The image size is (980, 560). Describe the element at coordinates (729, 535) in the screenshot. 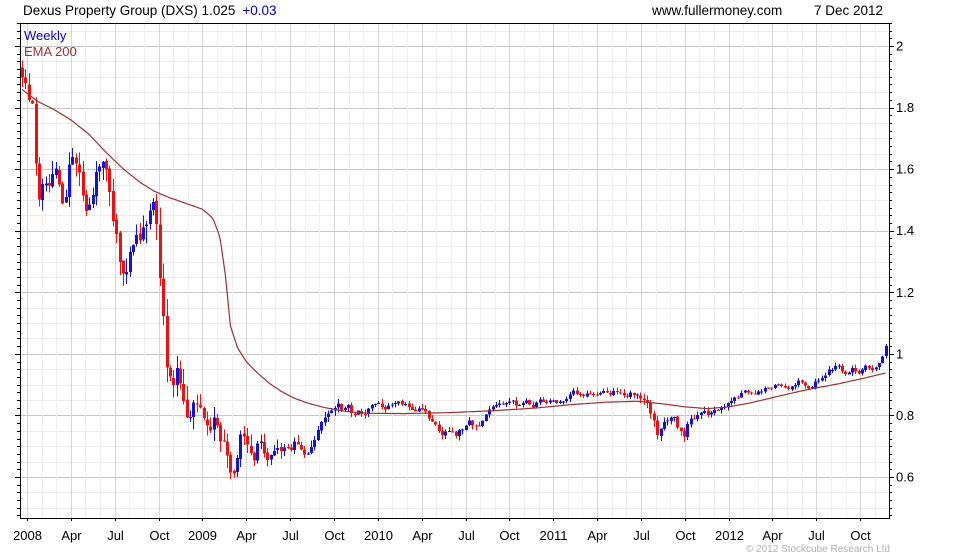

I see `x-axis-label: 2012` at that location.